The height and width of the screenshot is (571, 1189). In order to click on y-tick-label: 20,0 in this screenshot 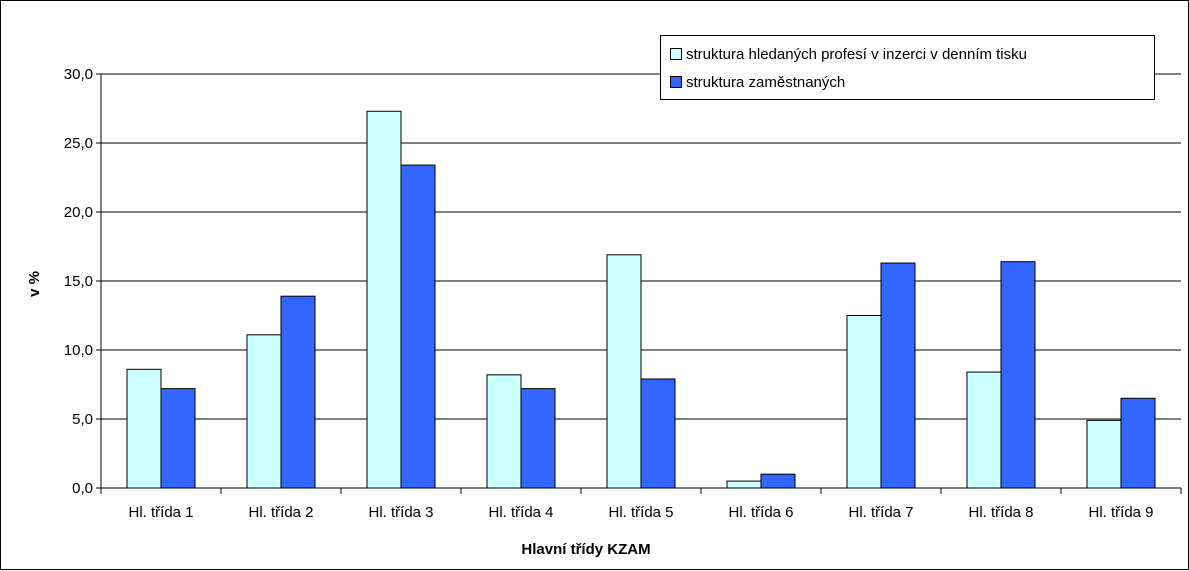, I will do `click(78, 212)`.